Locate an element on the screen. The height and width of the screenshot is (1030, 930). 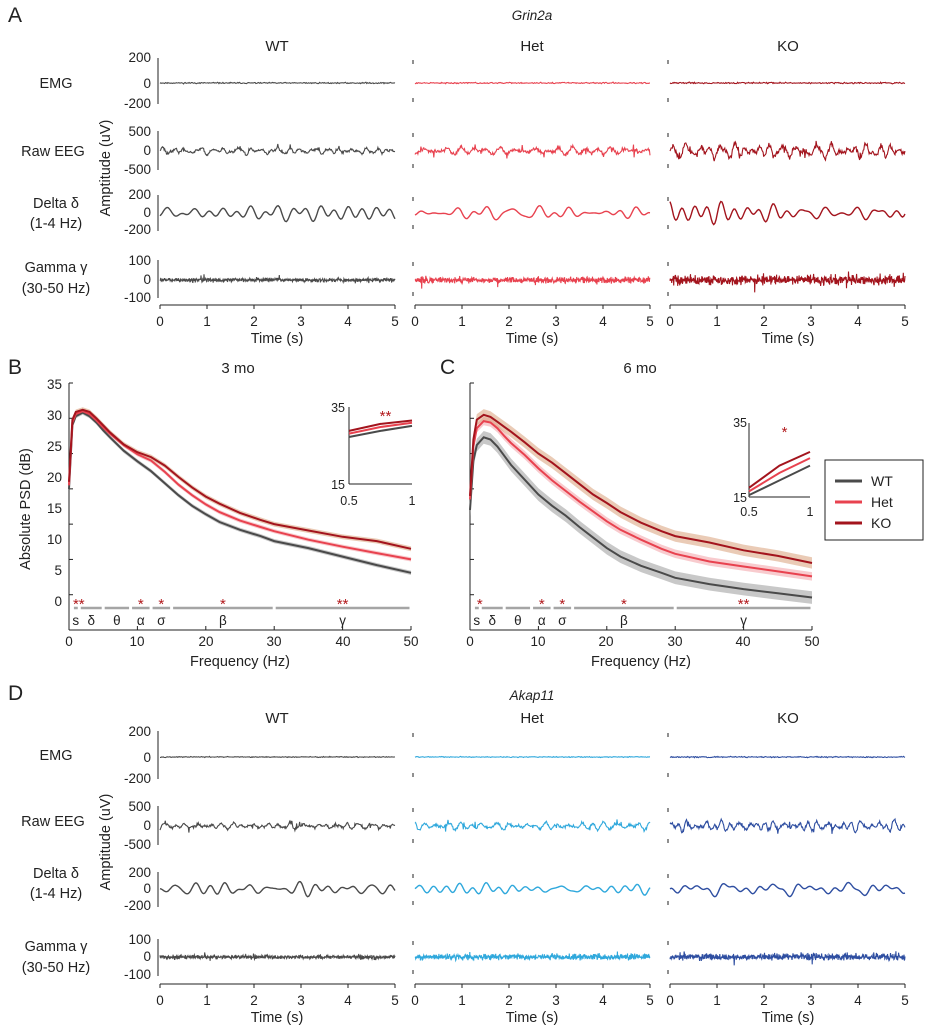
significance-stars-5: * is located at coordinates (624, 604).